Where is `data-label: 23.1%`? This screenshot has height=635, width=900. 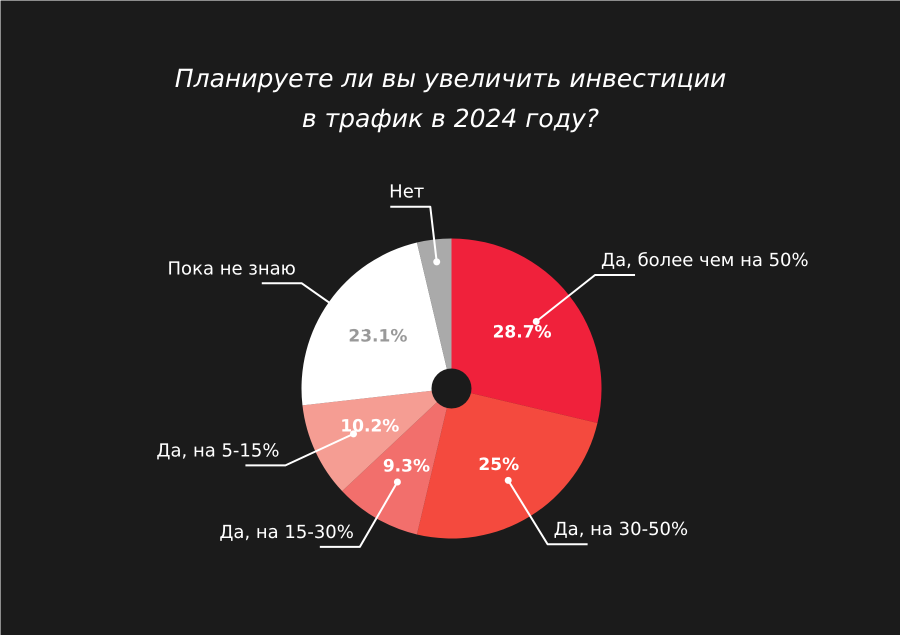 data-label: 23.1% is located at coordinates (378, 336).